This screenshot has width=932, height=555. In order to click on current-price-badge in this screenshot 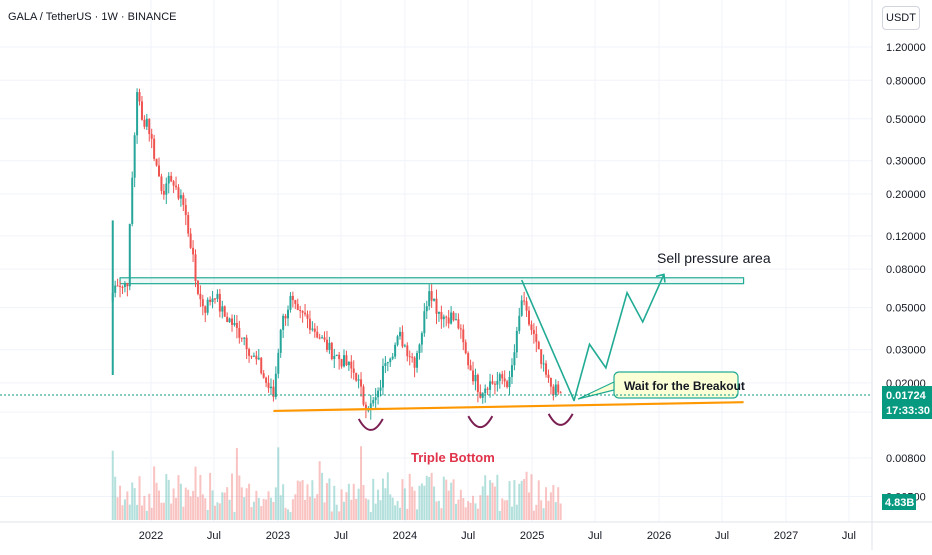, I will do `click(907, 403)`.